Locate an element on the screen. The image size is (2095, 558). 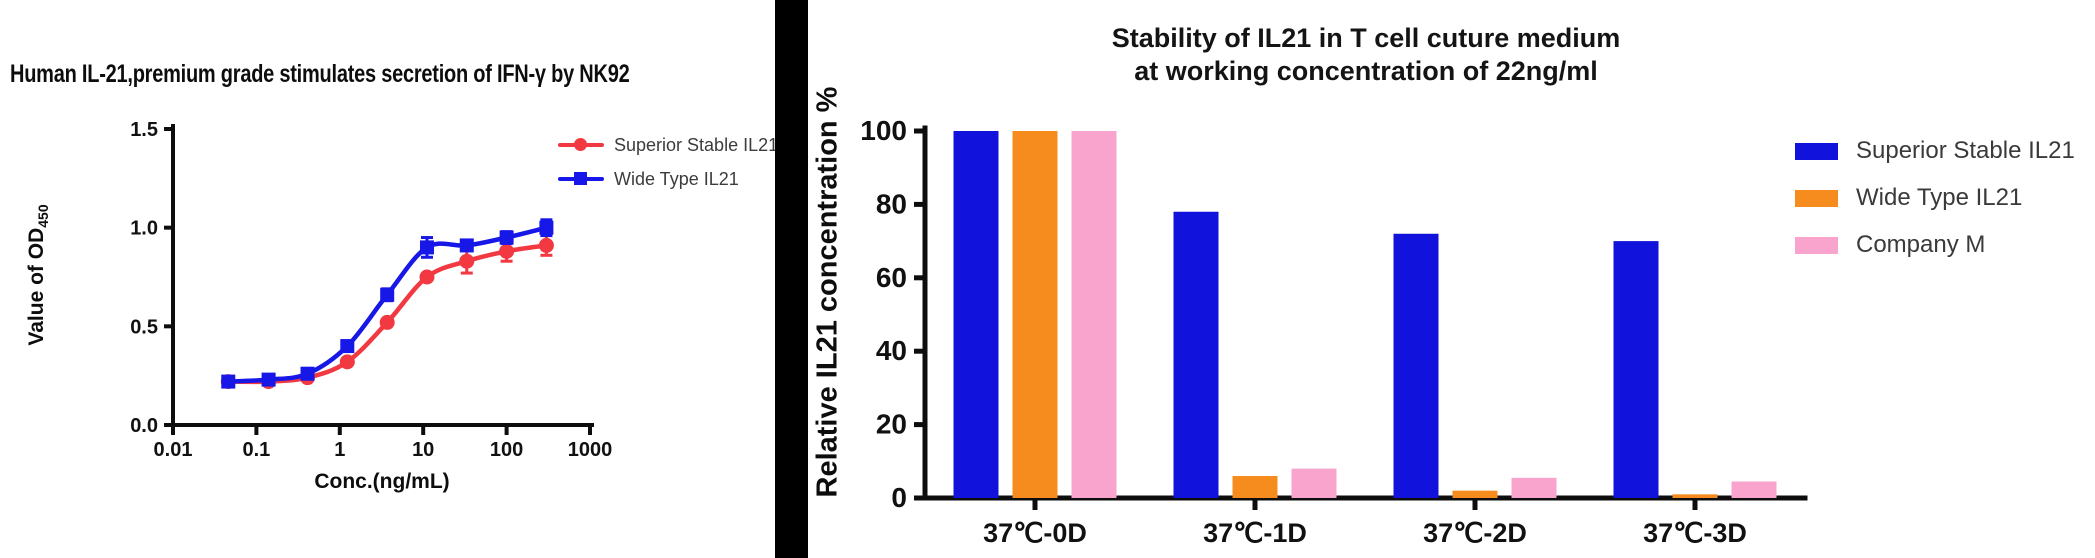
x-tick-label: 10 is located at coordinates (423, 450).